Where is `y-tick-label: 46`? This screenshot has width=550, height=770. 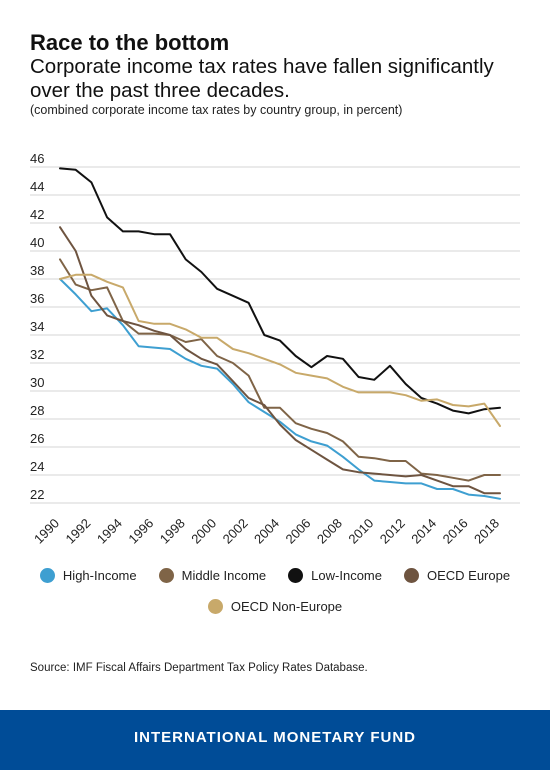
y-tick-label: 46 is located at coordinates (37, 158).